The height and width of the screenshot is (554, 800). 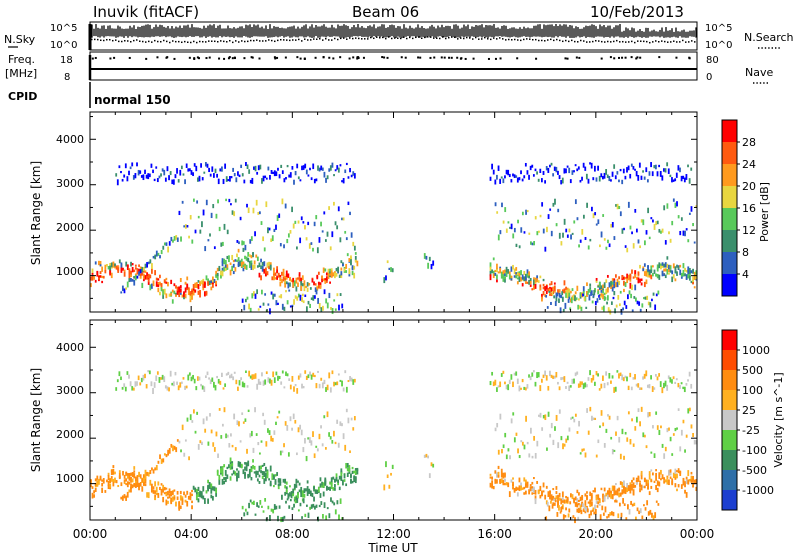 I want to click on colorbar-swatch, so click(x=729, y=400).